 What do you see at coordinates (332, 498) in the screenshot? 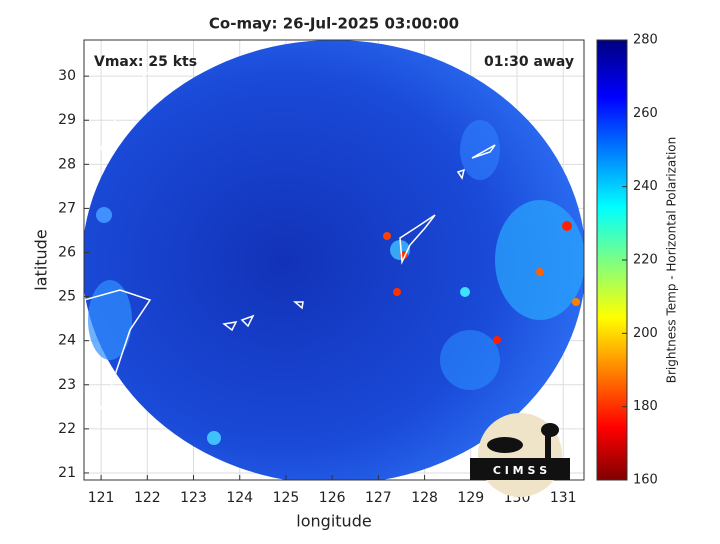
I see `x-tick-label: 126` at bounding box center [332, 498].